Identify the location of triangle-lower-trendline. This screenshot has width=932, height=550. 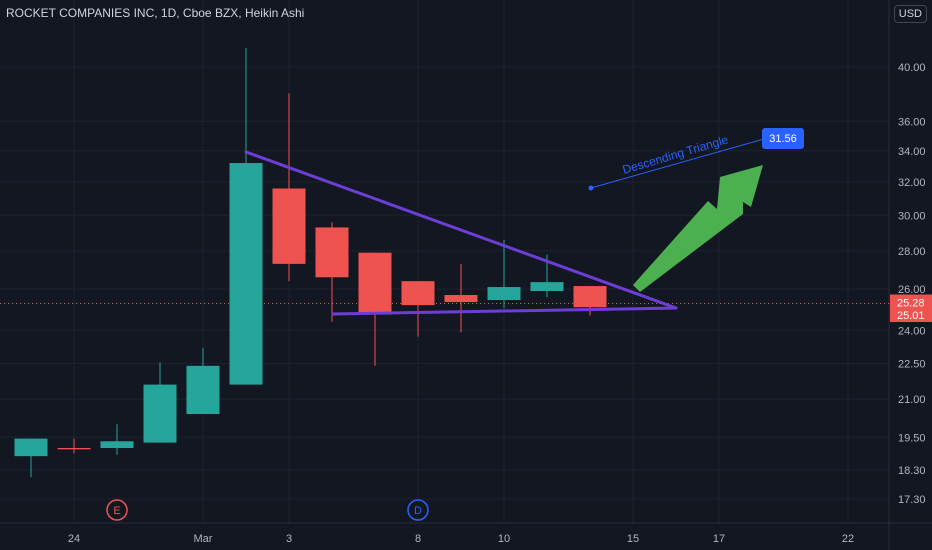
(504, 311).